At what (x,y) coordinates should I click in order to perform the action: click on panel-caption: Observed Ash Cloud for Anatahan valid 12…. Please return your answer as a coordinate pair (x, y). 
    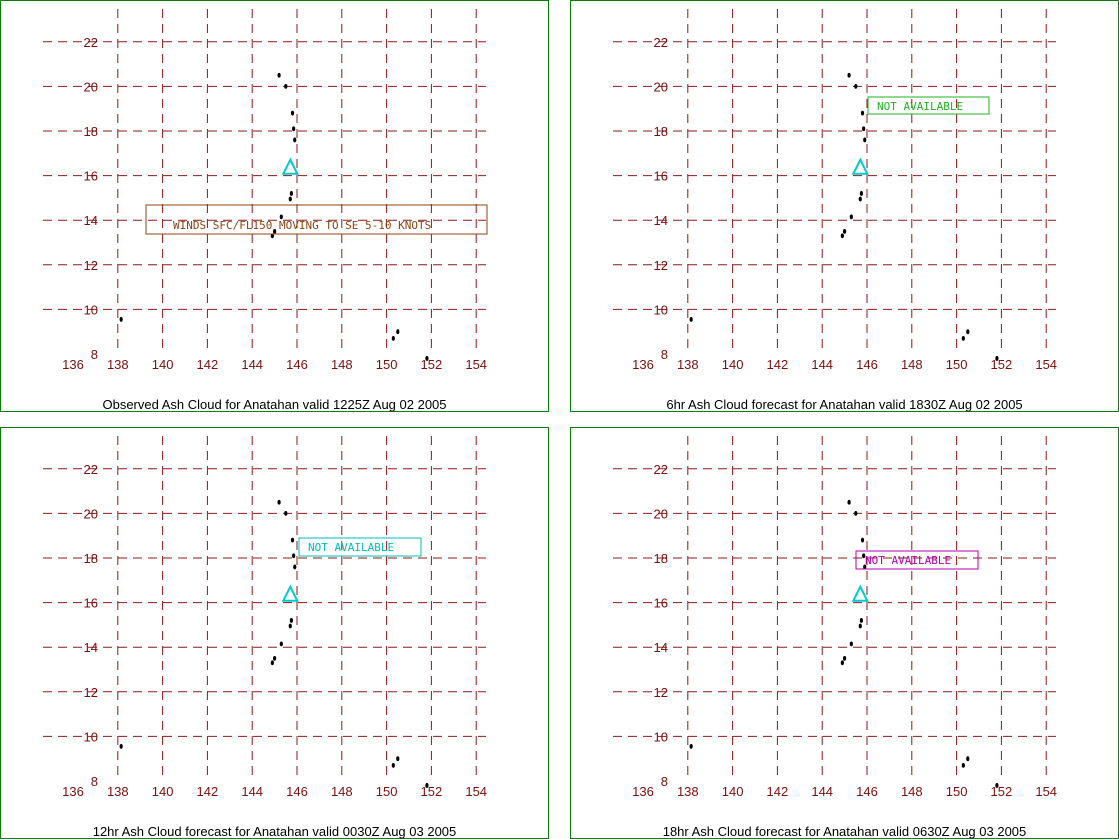
    Looking at the image, I should click on (274, 404).